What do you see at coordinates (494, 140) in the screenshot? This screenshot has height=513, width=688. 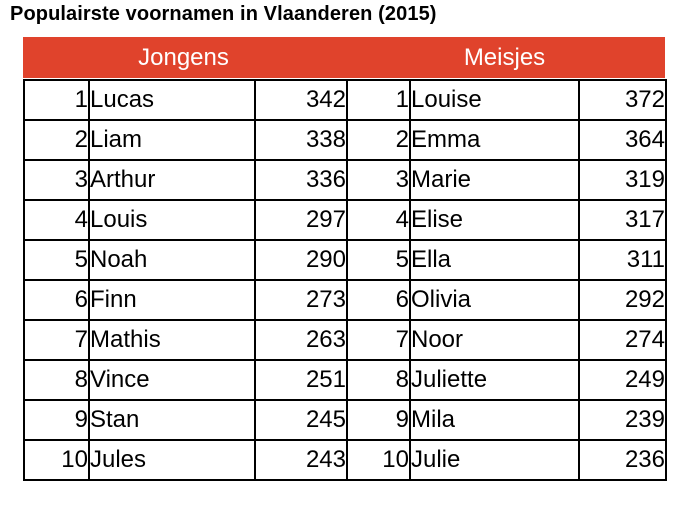 I see `girl-name-cell: Emma` at bounding box center [494, 140].